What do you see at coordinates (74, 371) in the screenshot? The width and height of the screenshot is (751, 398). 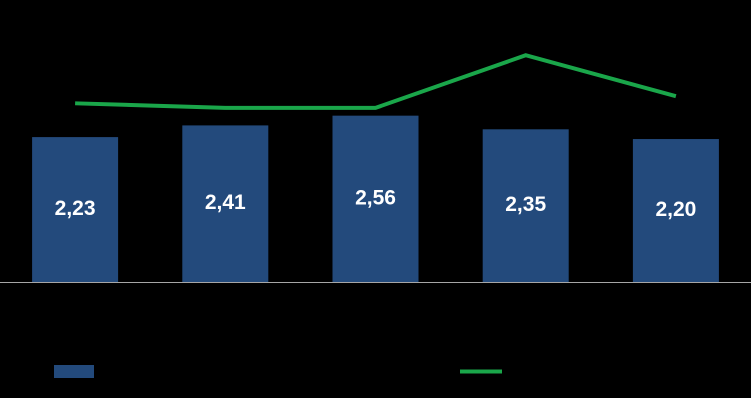 I see `legend-swatch-bar` at bounding box center [74, 371].